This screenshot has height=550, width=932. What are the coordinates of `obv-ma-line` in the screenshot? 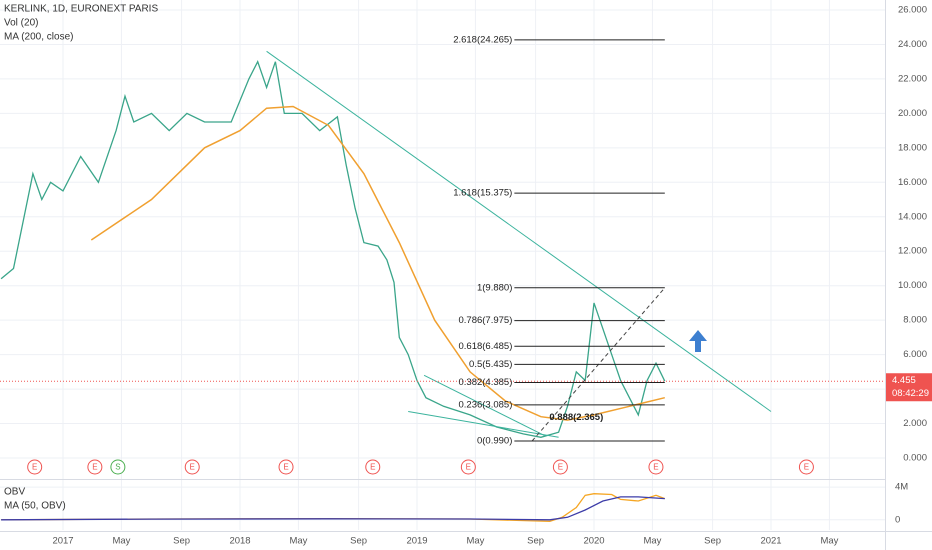 It's located at (333, 508).